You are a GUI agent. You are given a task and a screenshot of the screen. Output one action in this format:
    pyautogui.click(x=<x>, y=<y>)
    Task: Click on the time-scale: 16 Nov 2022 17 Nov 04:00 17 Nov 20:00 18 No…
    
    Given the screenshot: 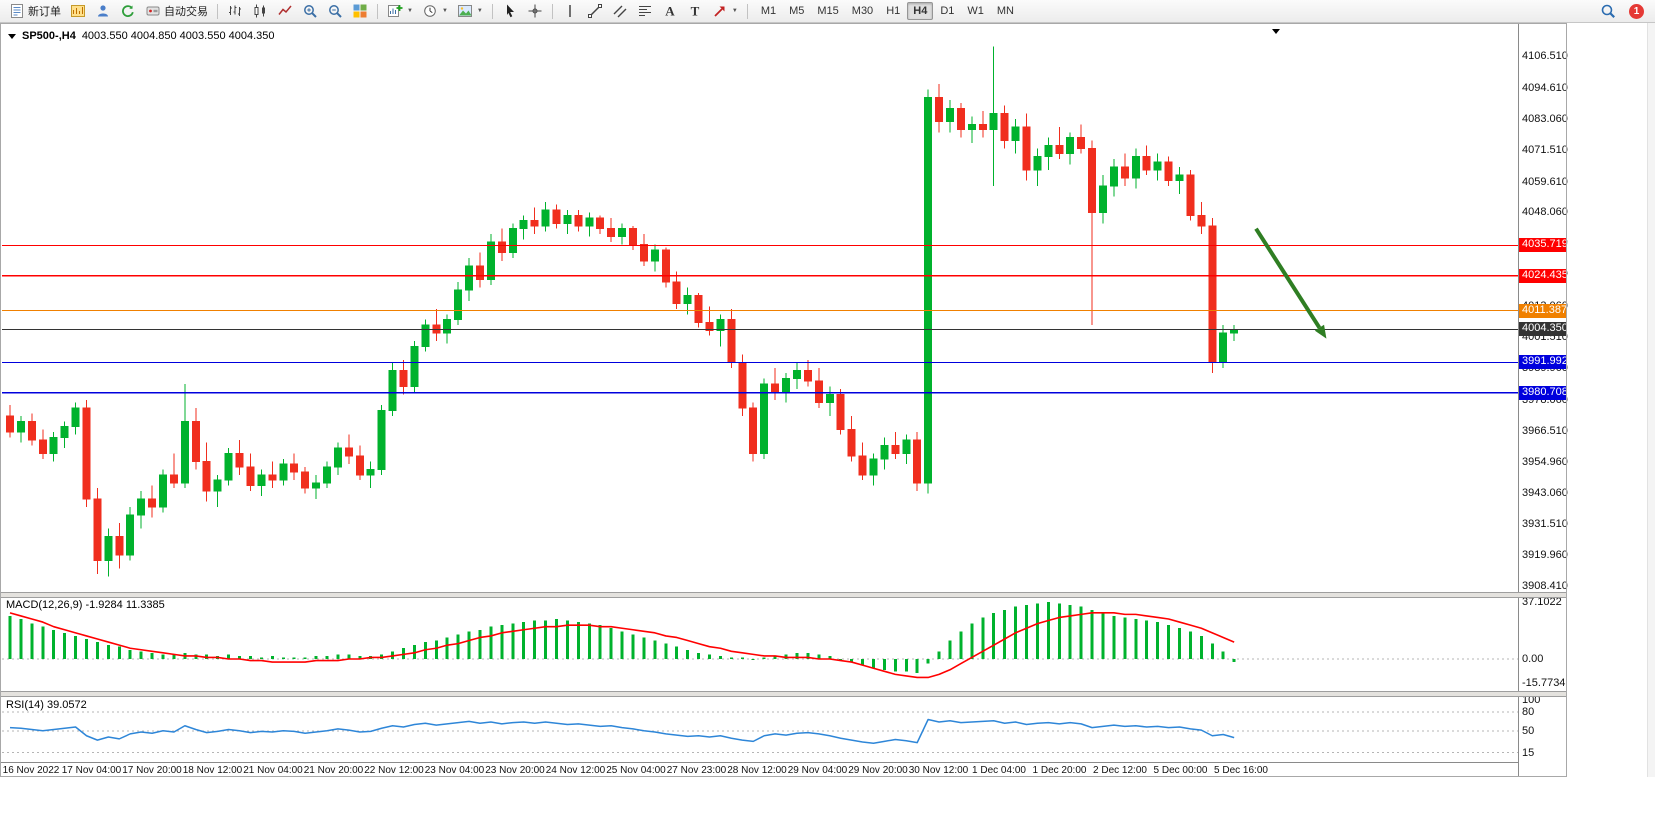 What is the action you would take?
    pyautogui.click(x=783, y=770)
    